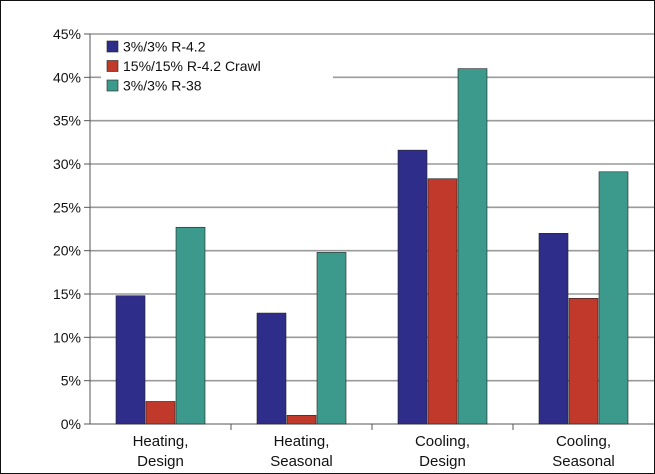 This screenshot has width=655, height=474. I want to click on legend-label: 3%/3% R-4.2, so click(164, 47).